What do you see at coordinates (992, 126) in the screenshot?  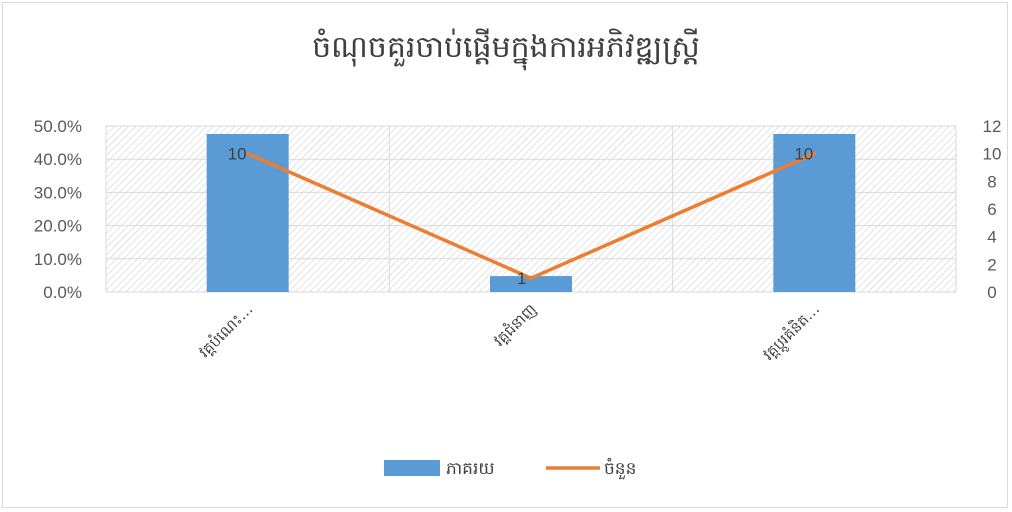 I see `right-tick-label: 12` at bounding box center [992, 126].